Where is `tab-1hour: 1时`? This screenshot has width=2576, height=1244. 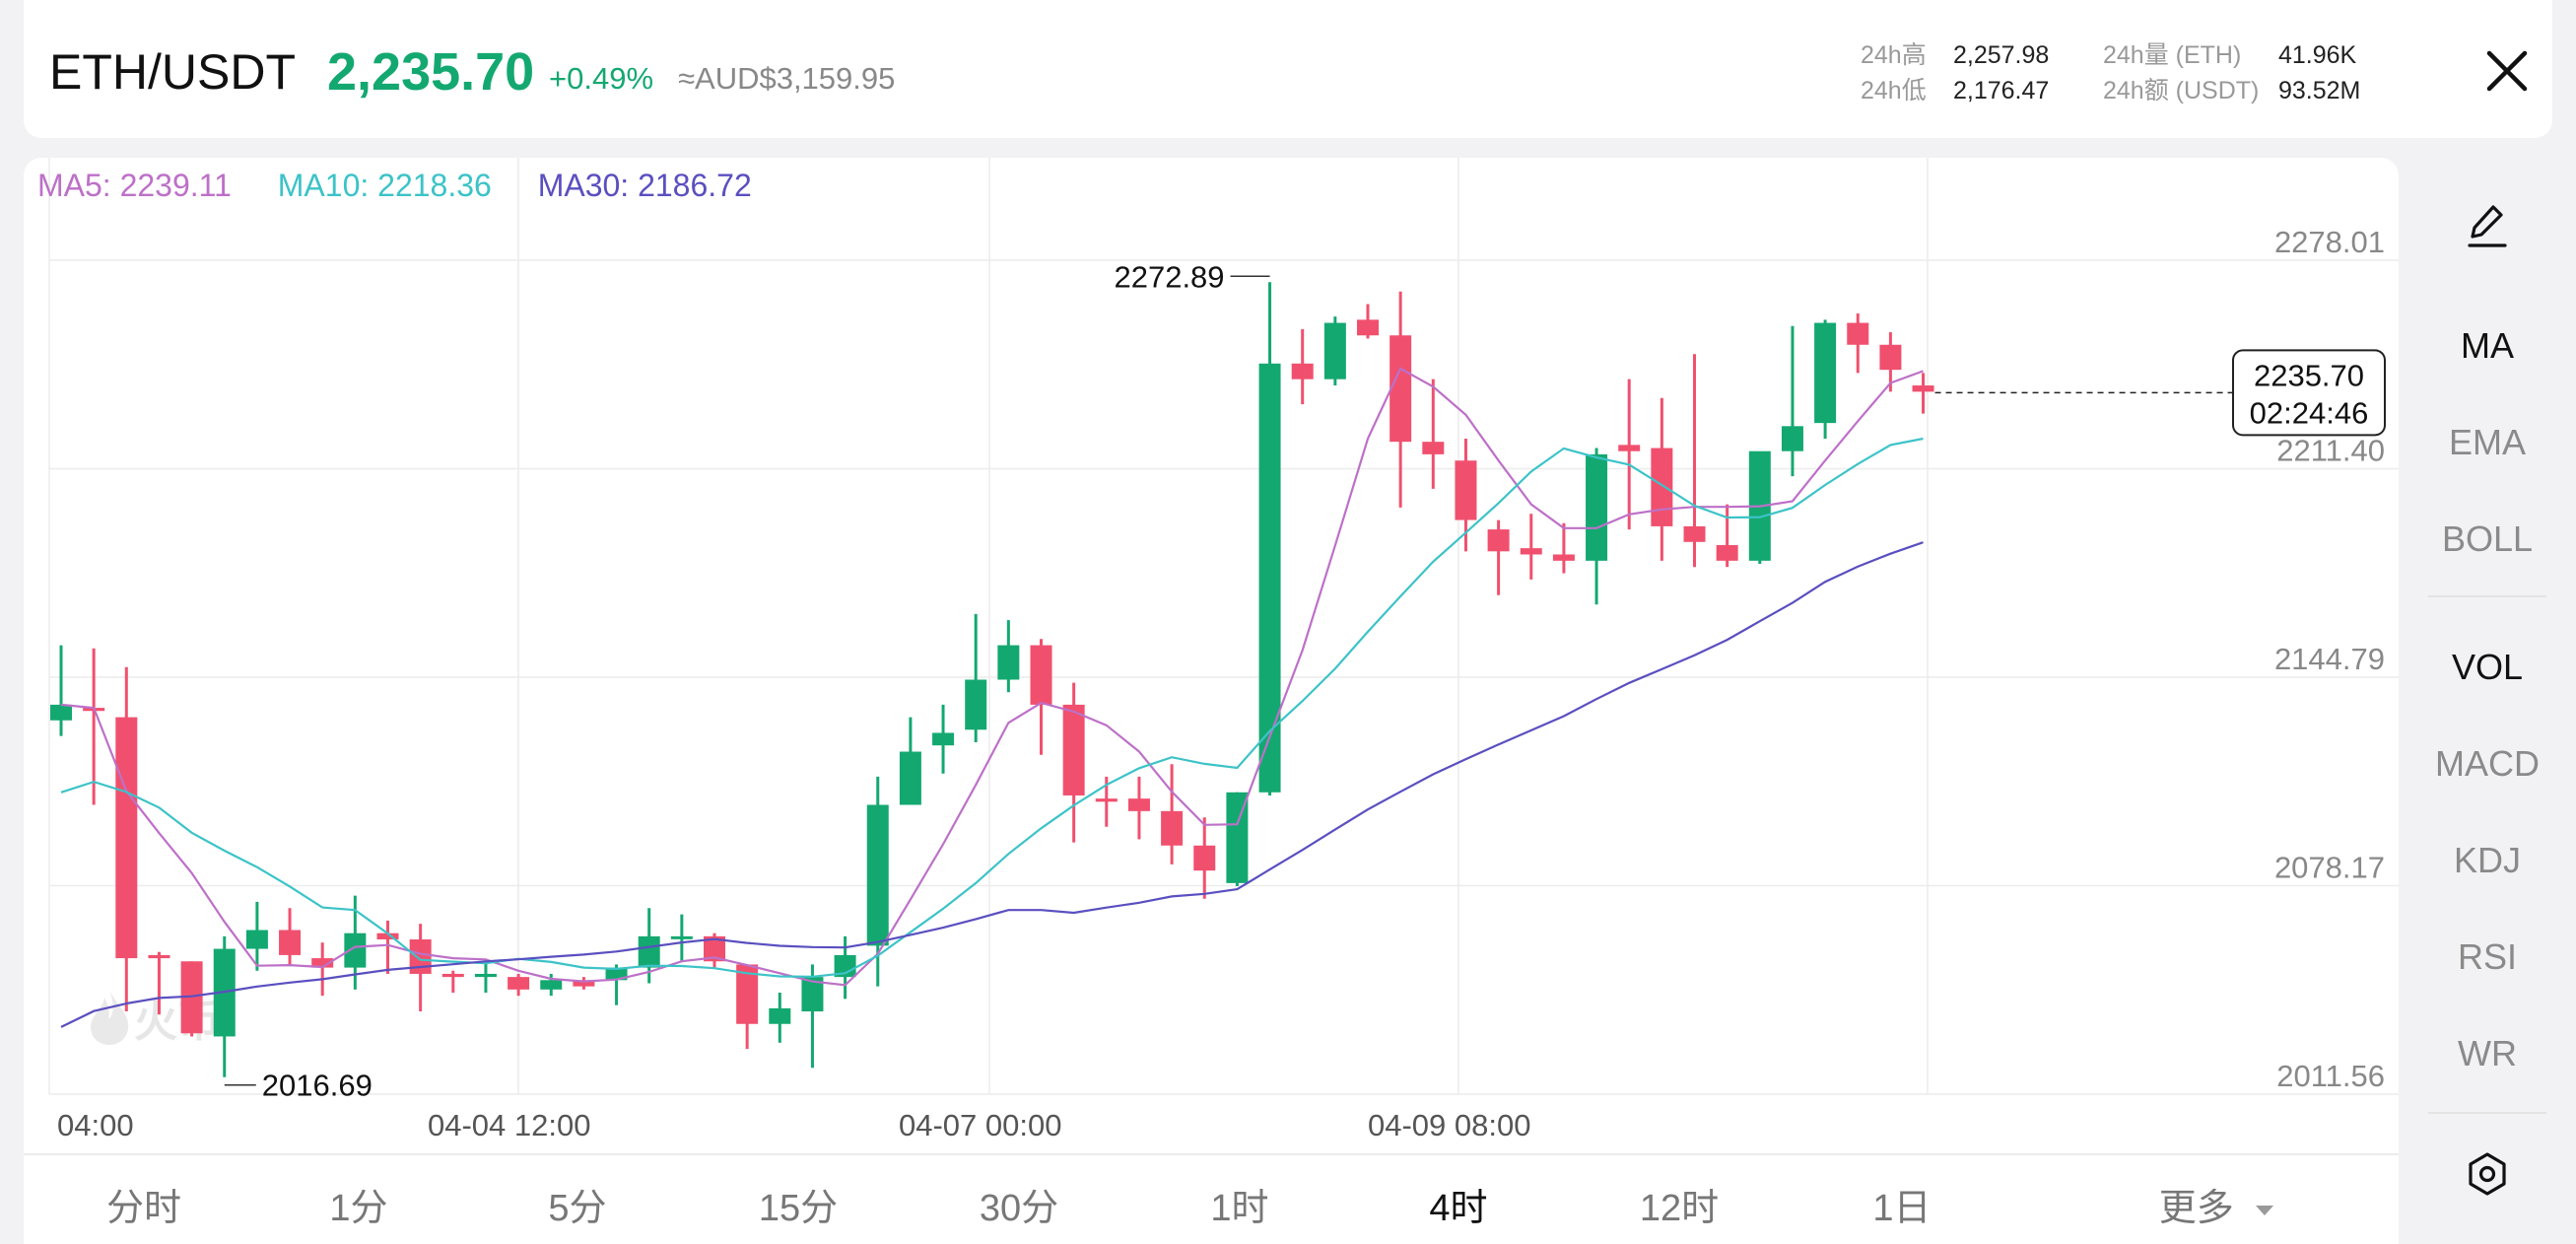
tab-1hour: 1时 is located at coordinates (1239, 1208).